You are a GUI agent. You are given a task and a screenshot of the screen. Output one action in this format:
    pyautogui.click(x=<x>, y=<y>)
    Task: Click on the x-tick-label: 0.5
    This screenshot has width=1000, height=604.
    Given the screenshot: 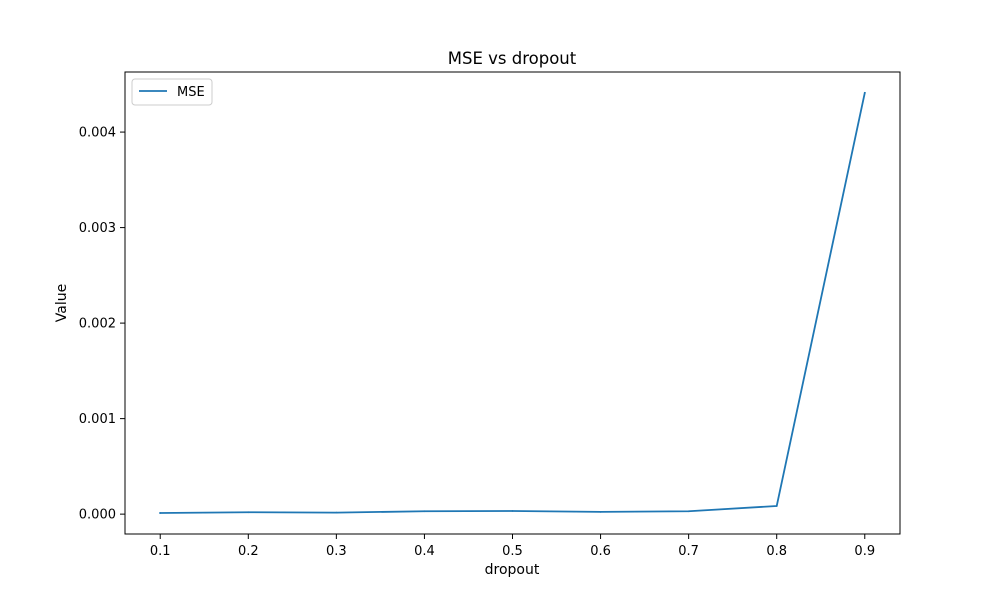 What is the action you would take?
    pyautogui.click(x=512, y=551)
    